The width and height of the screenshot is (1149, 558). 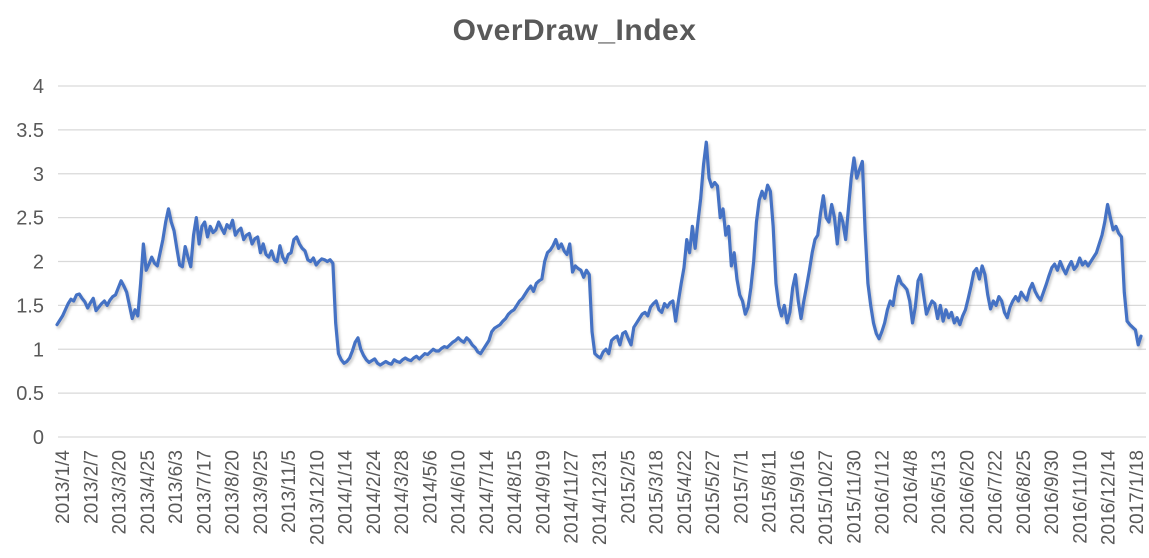 I want to click on x-axis-tick-label: 2016/9/30, so click(x=1052, y=492).